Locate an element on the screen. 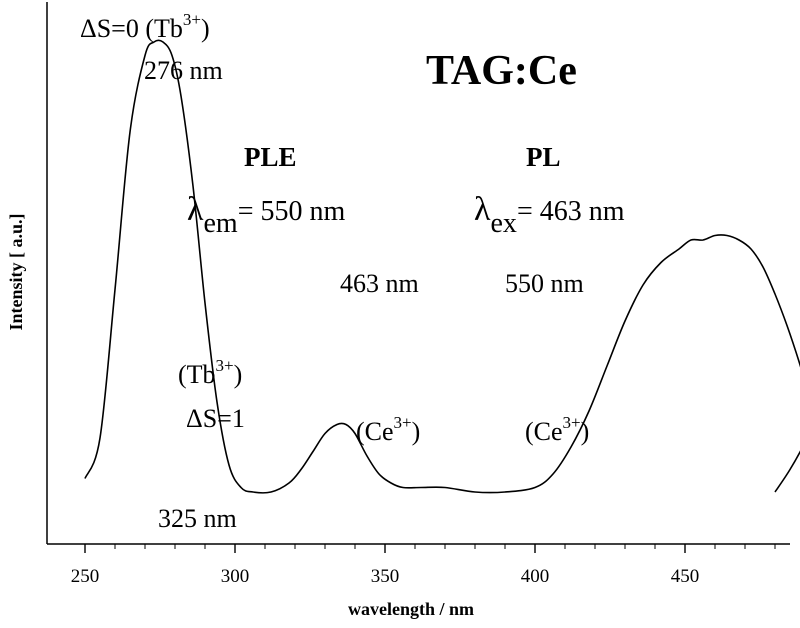  tb-label: (Tb3+) is located at coordinates (210, 372).